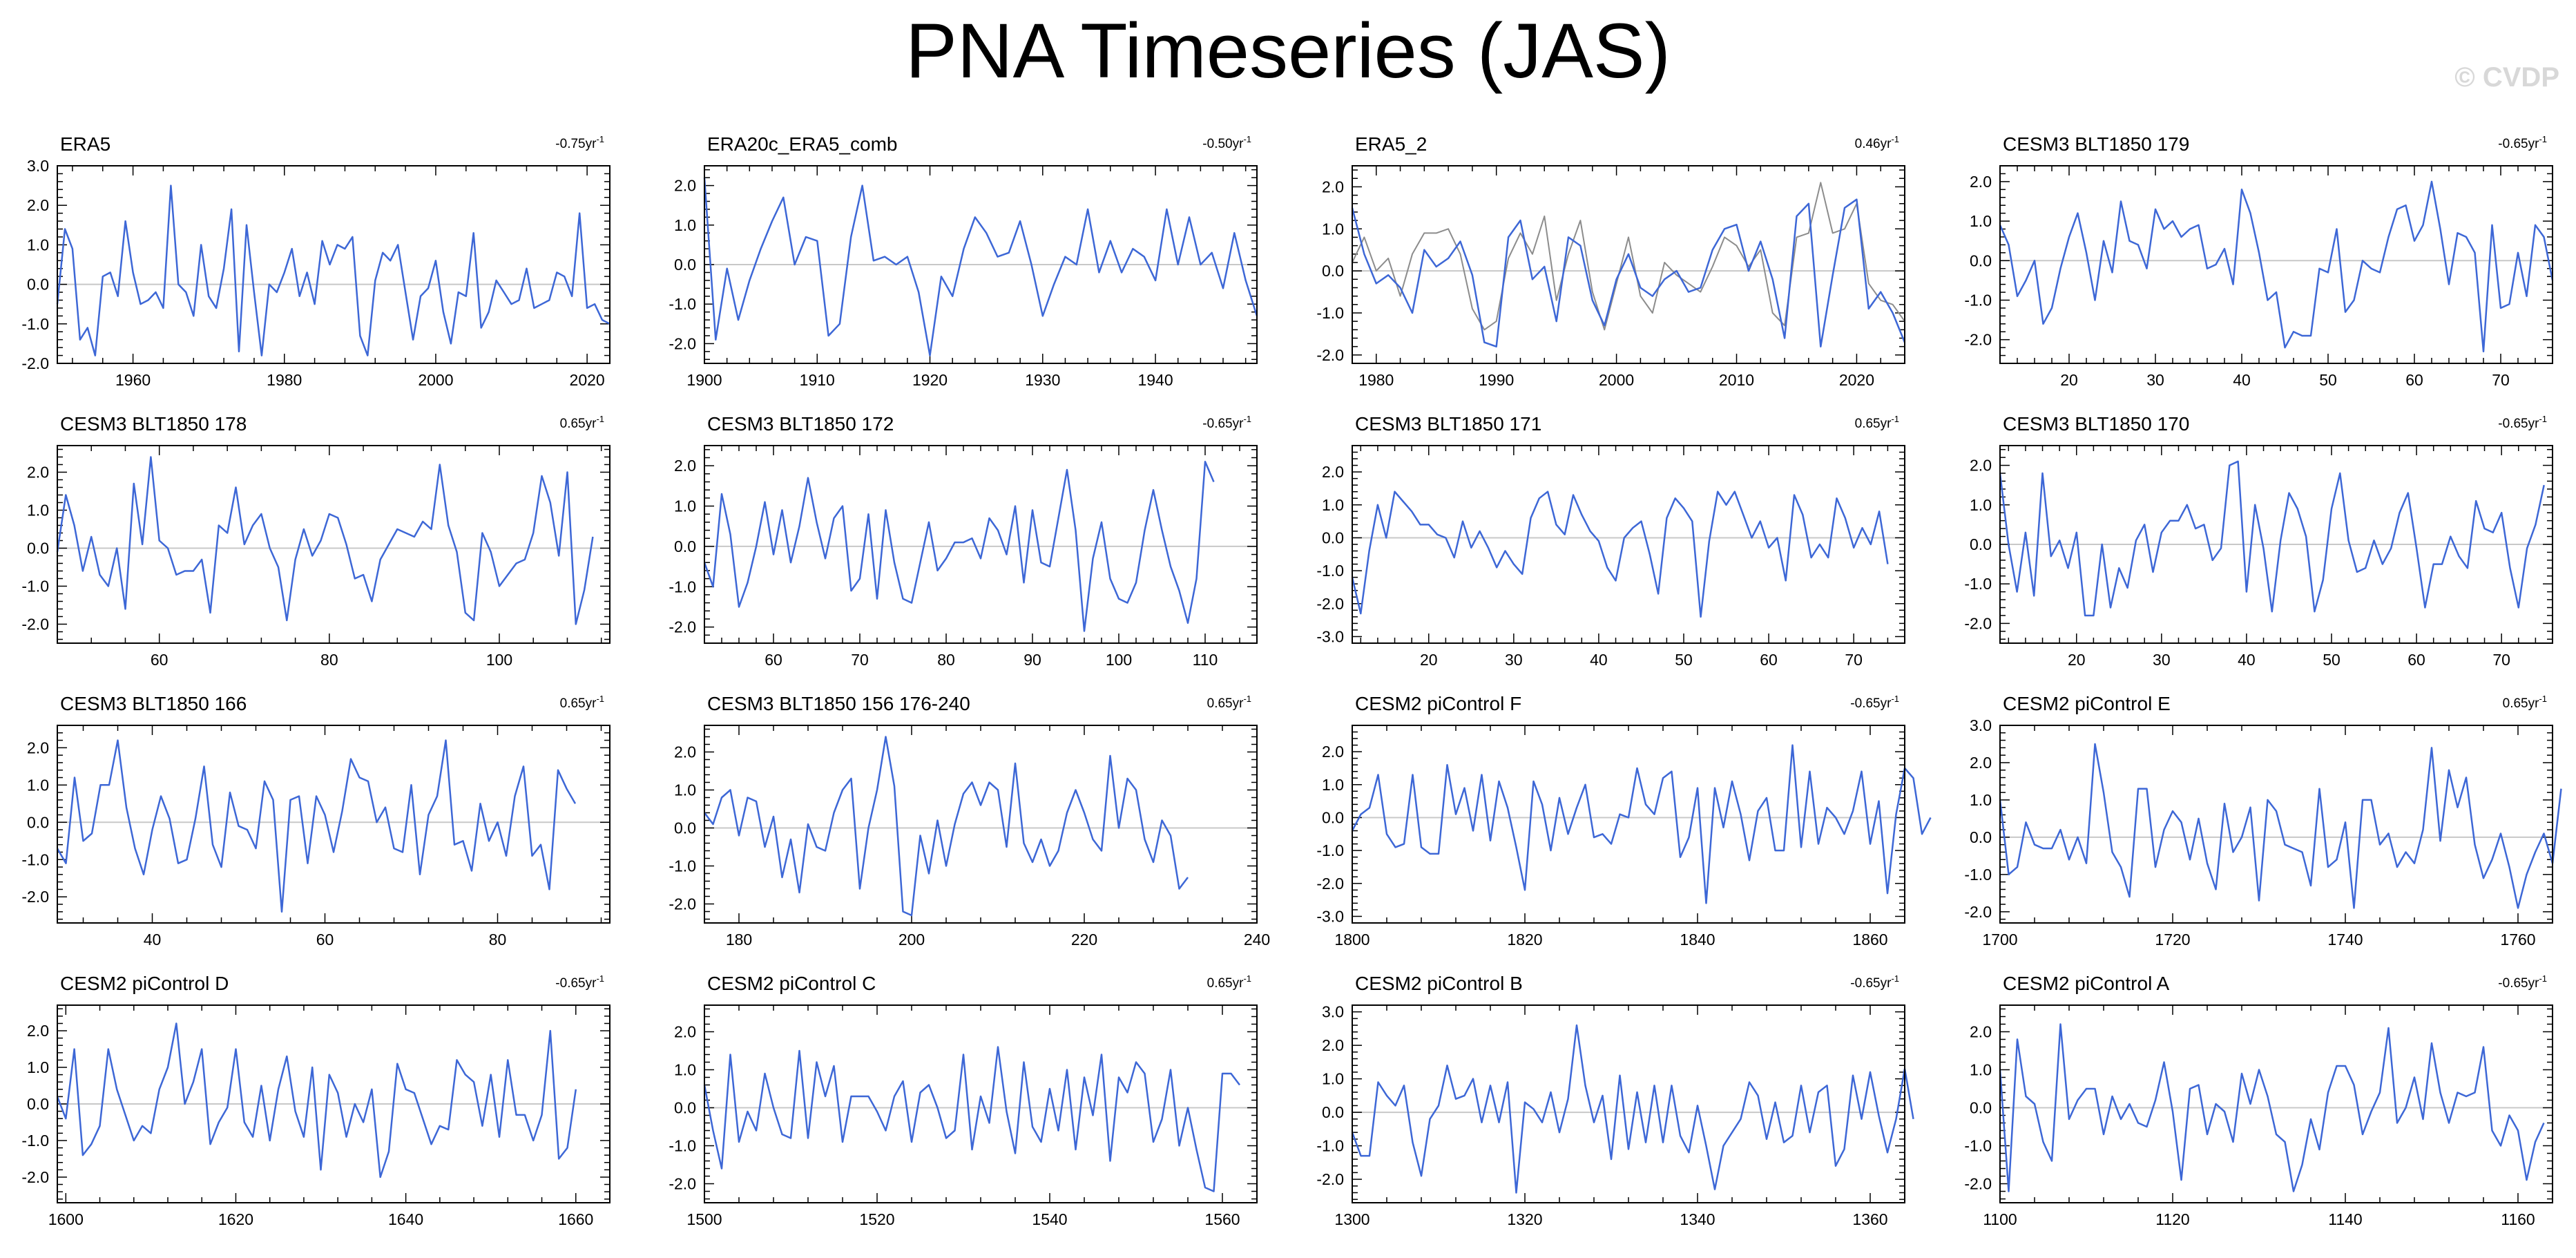 The height and width of the screenshot is (1258, 2576). Describe the element at coordinates (144, 984) in the screenshot. I see `panel-title: CESM2 piControl D` at that location.